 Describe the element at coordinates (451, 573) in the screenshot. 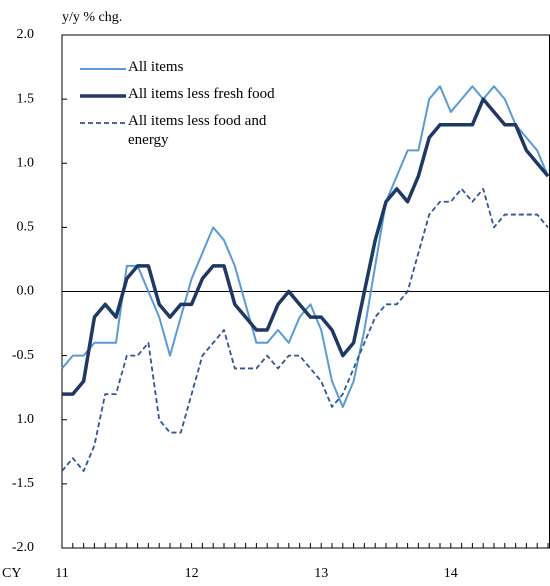

I see `x-tick-label: 14` at that location.